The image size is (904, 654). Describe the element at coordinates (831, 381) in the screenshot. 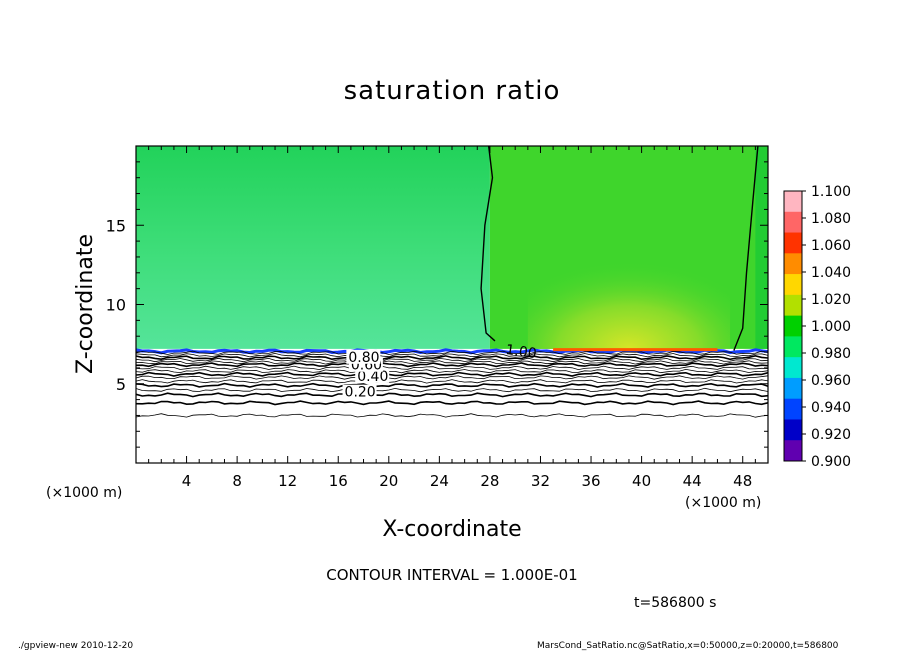

I see `colorbar-label: 0.960` at that location.